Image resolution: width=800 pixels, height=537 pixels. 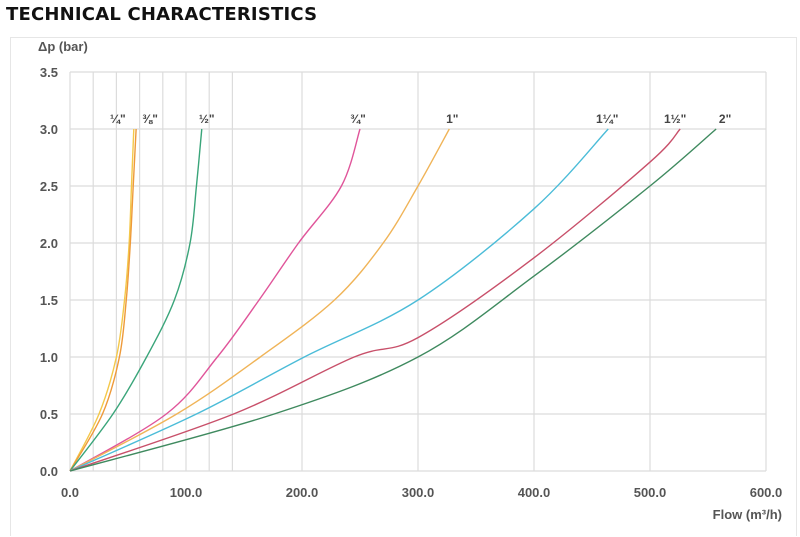 I want to click on series-label: 1", so click(x=452, y=119).